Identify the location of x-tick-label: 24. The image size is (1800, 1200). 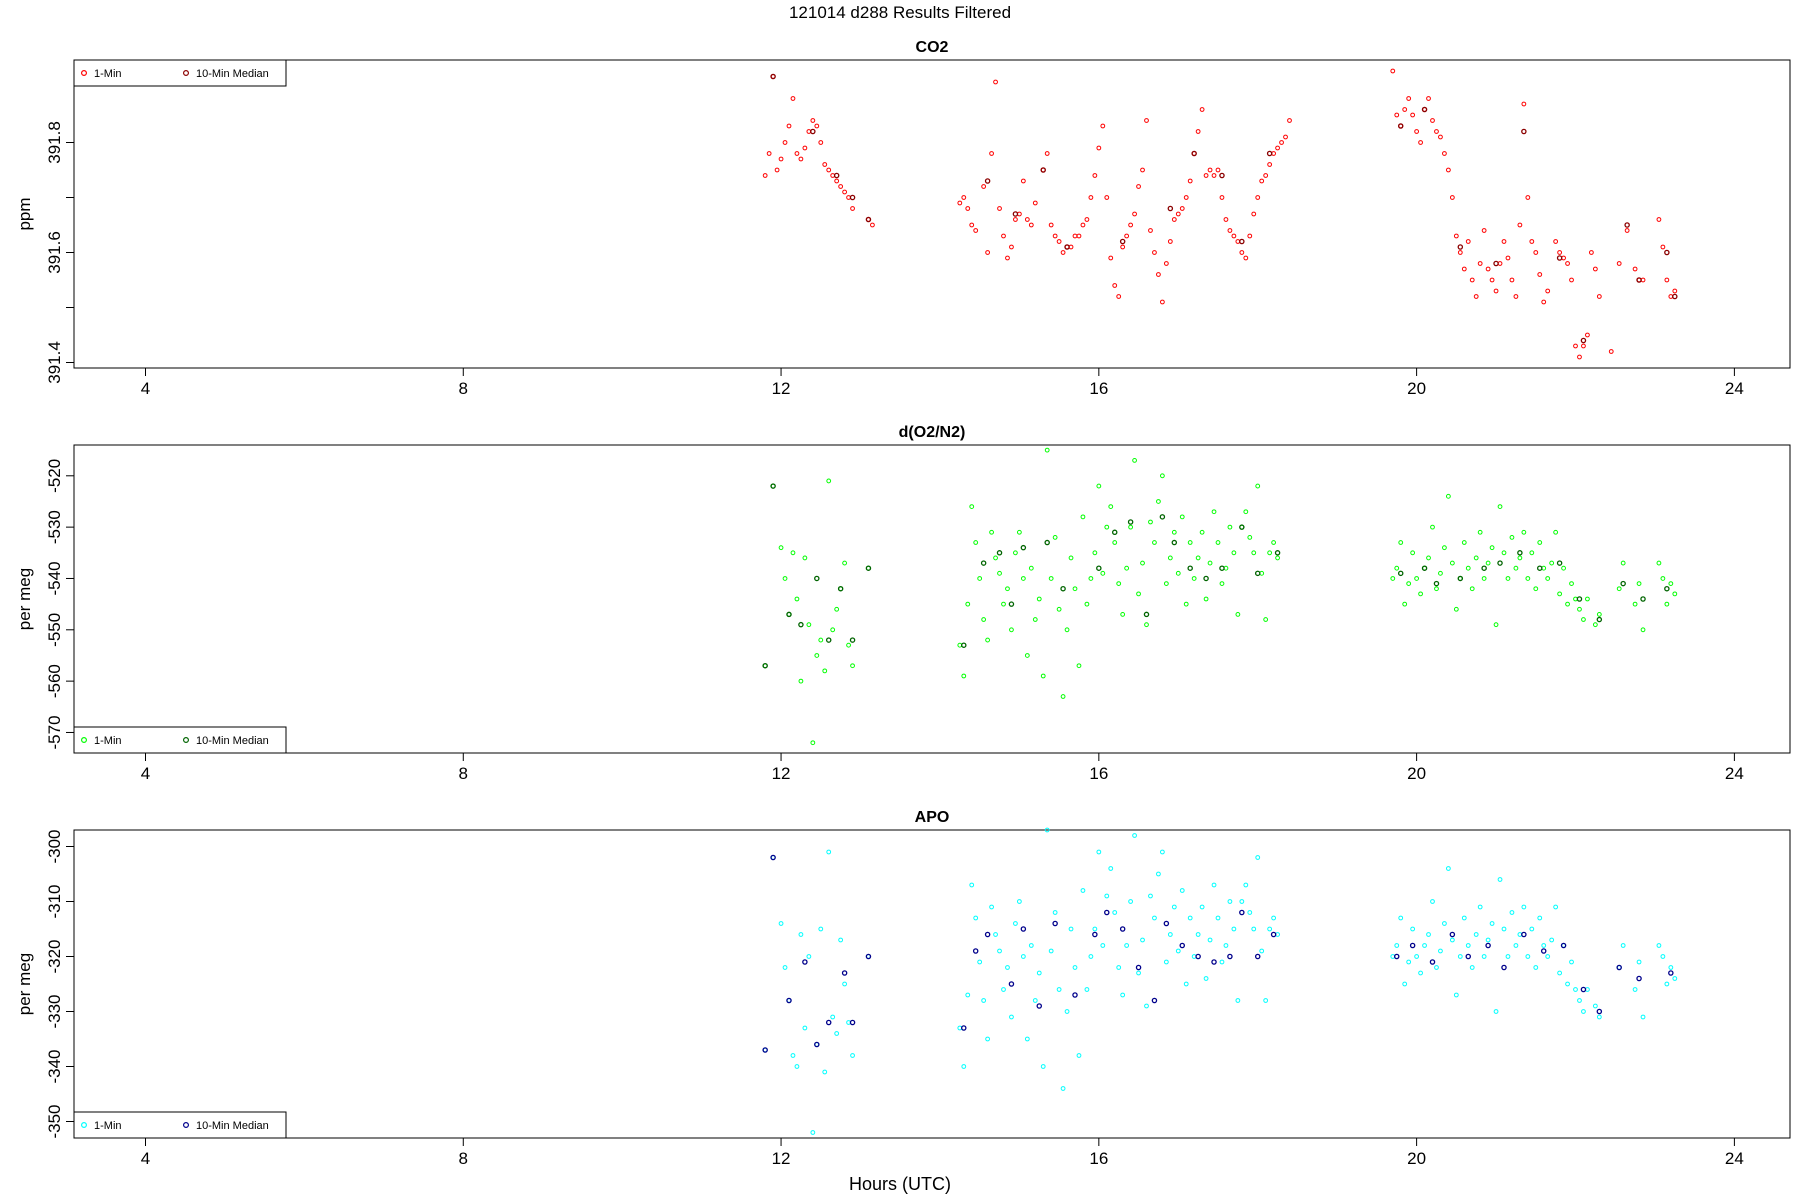
(1734, 773).